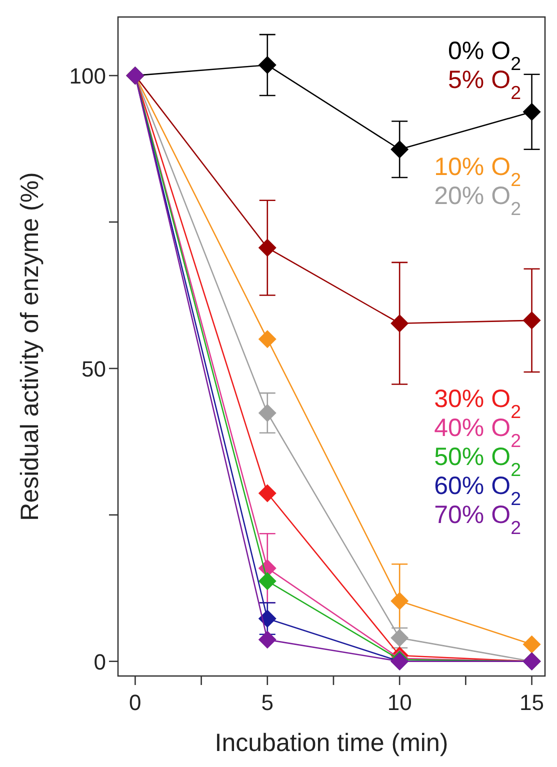 The height and width of the screenshot is (767, 557). I want to click on x-tick-label: 15, so click(532, 702).